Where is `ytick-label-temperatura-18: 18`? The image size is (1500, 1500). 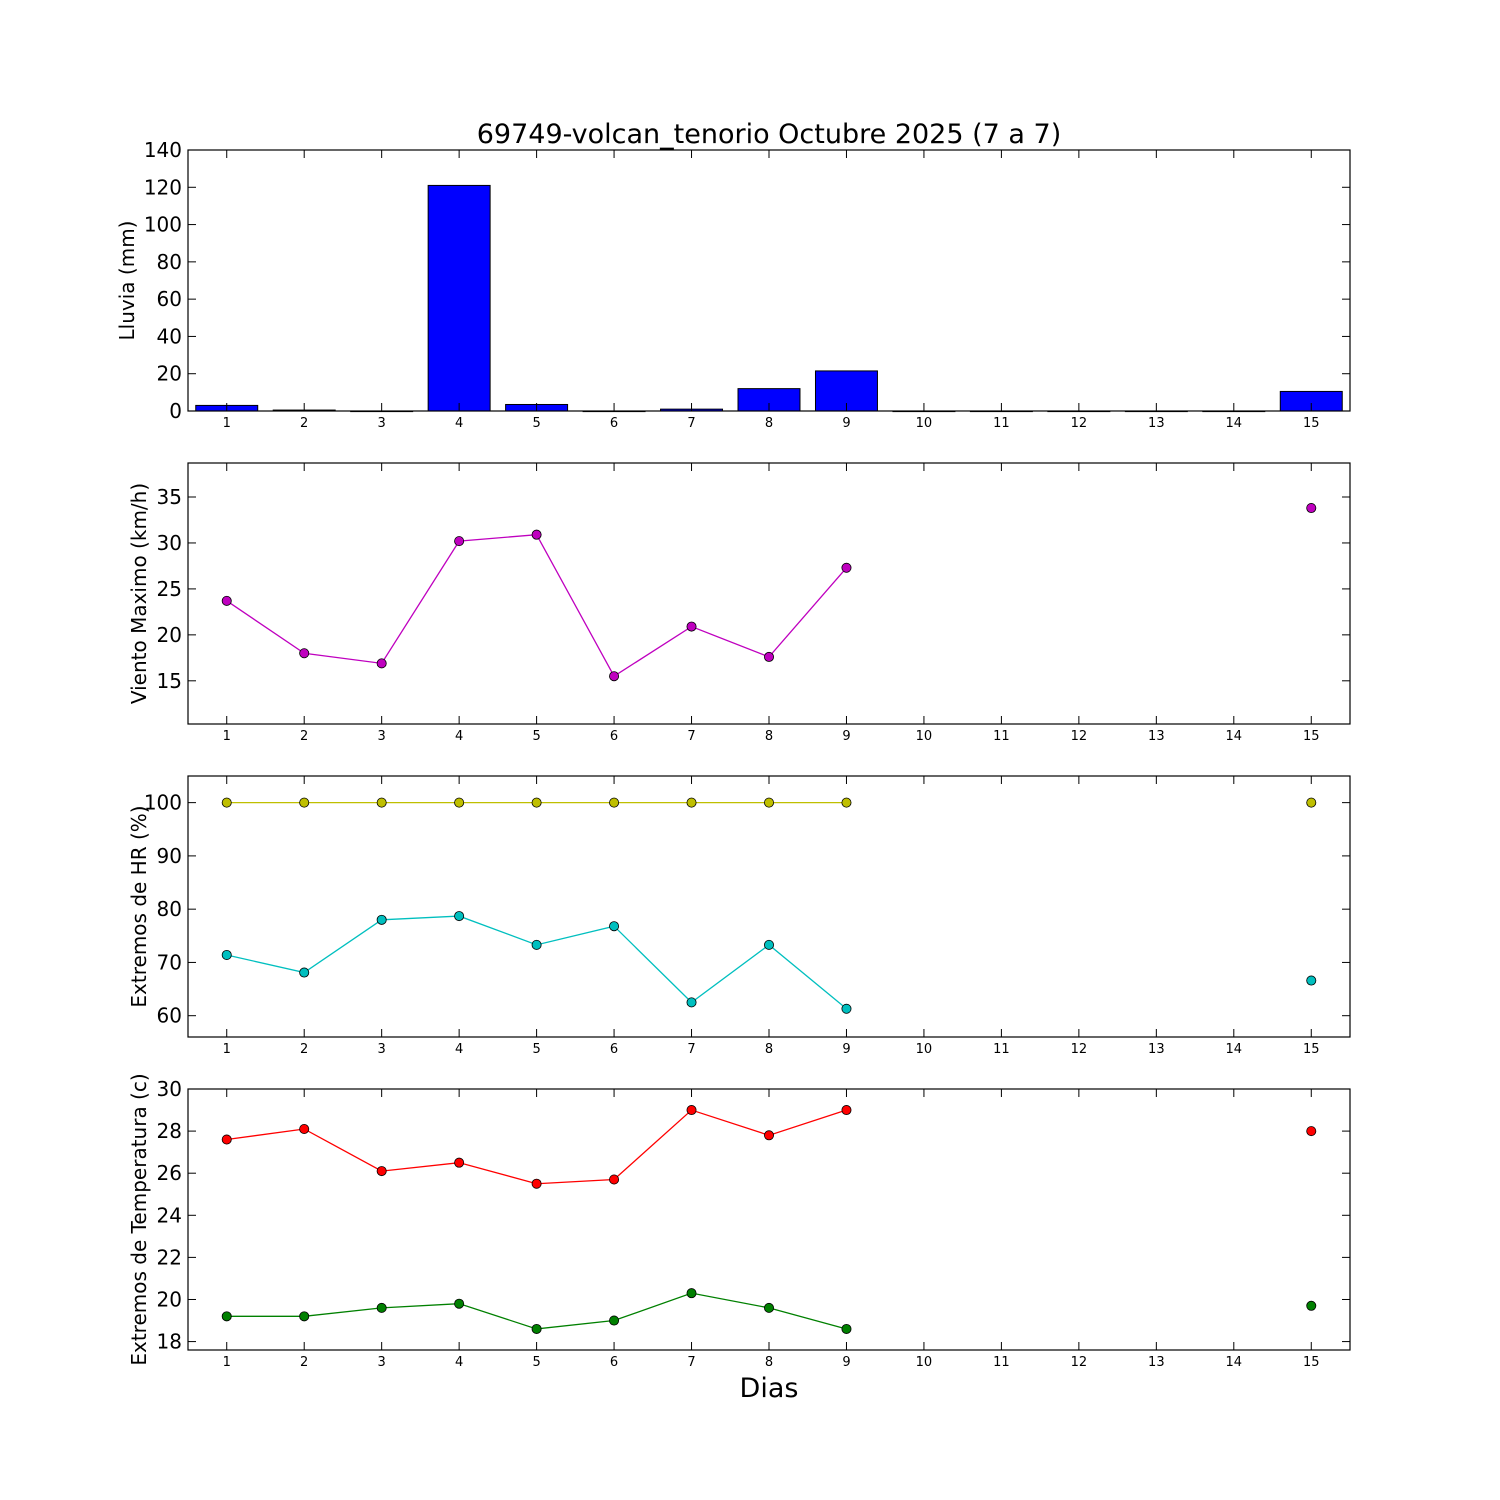
ytick-label-temperatura-18: 18 is located at coordinates (169, 1342).